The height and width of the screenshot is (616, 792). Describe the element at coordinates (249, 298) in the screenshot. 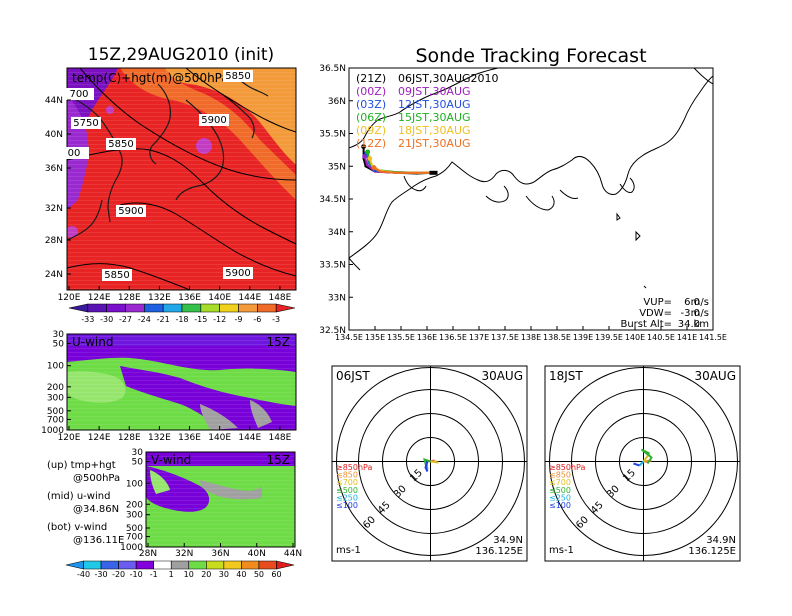

I see `top-x-tick-label: 144E` at that location.